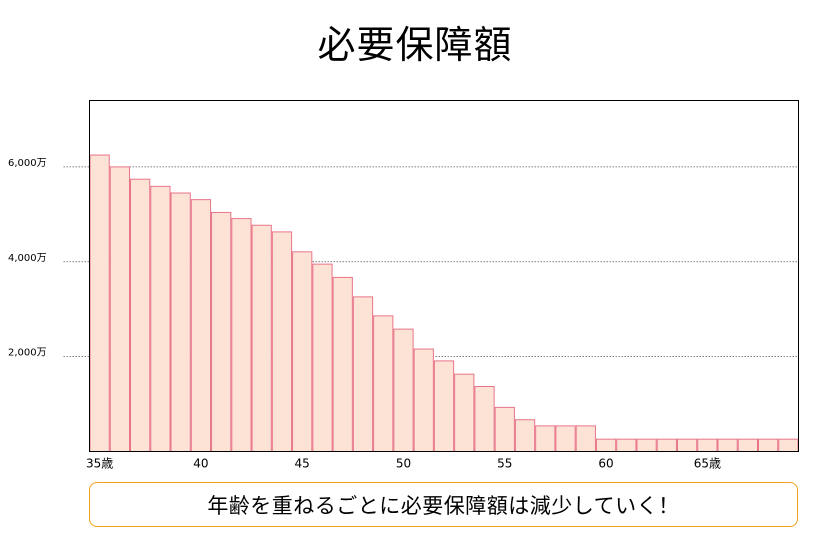  Describe the element at coordinates (200, 464) in the screenshot. I see `x-tick-label: 40` at that location.